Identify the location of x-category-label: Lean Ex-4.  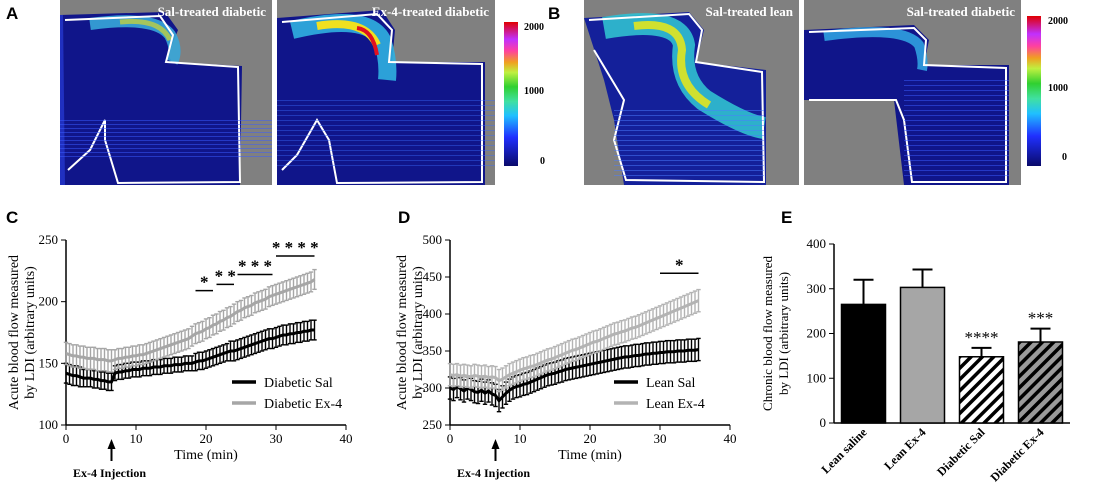
(904, 448).